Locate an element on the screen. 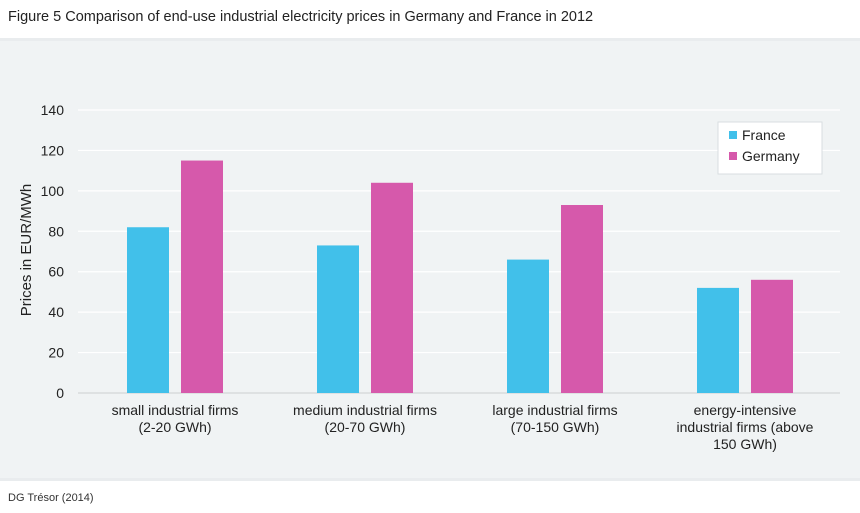  x-category-label: energy-intensive is located at coordinates (745, 410).